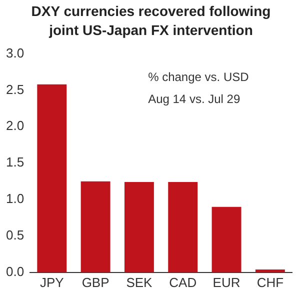  I want to click on y-tick-label: 1.0, so click(15, 198).